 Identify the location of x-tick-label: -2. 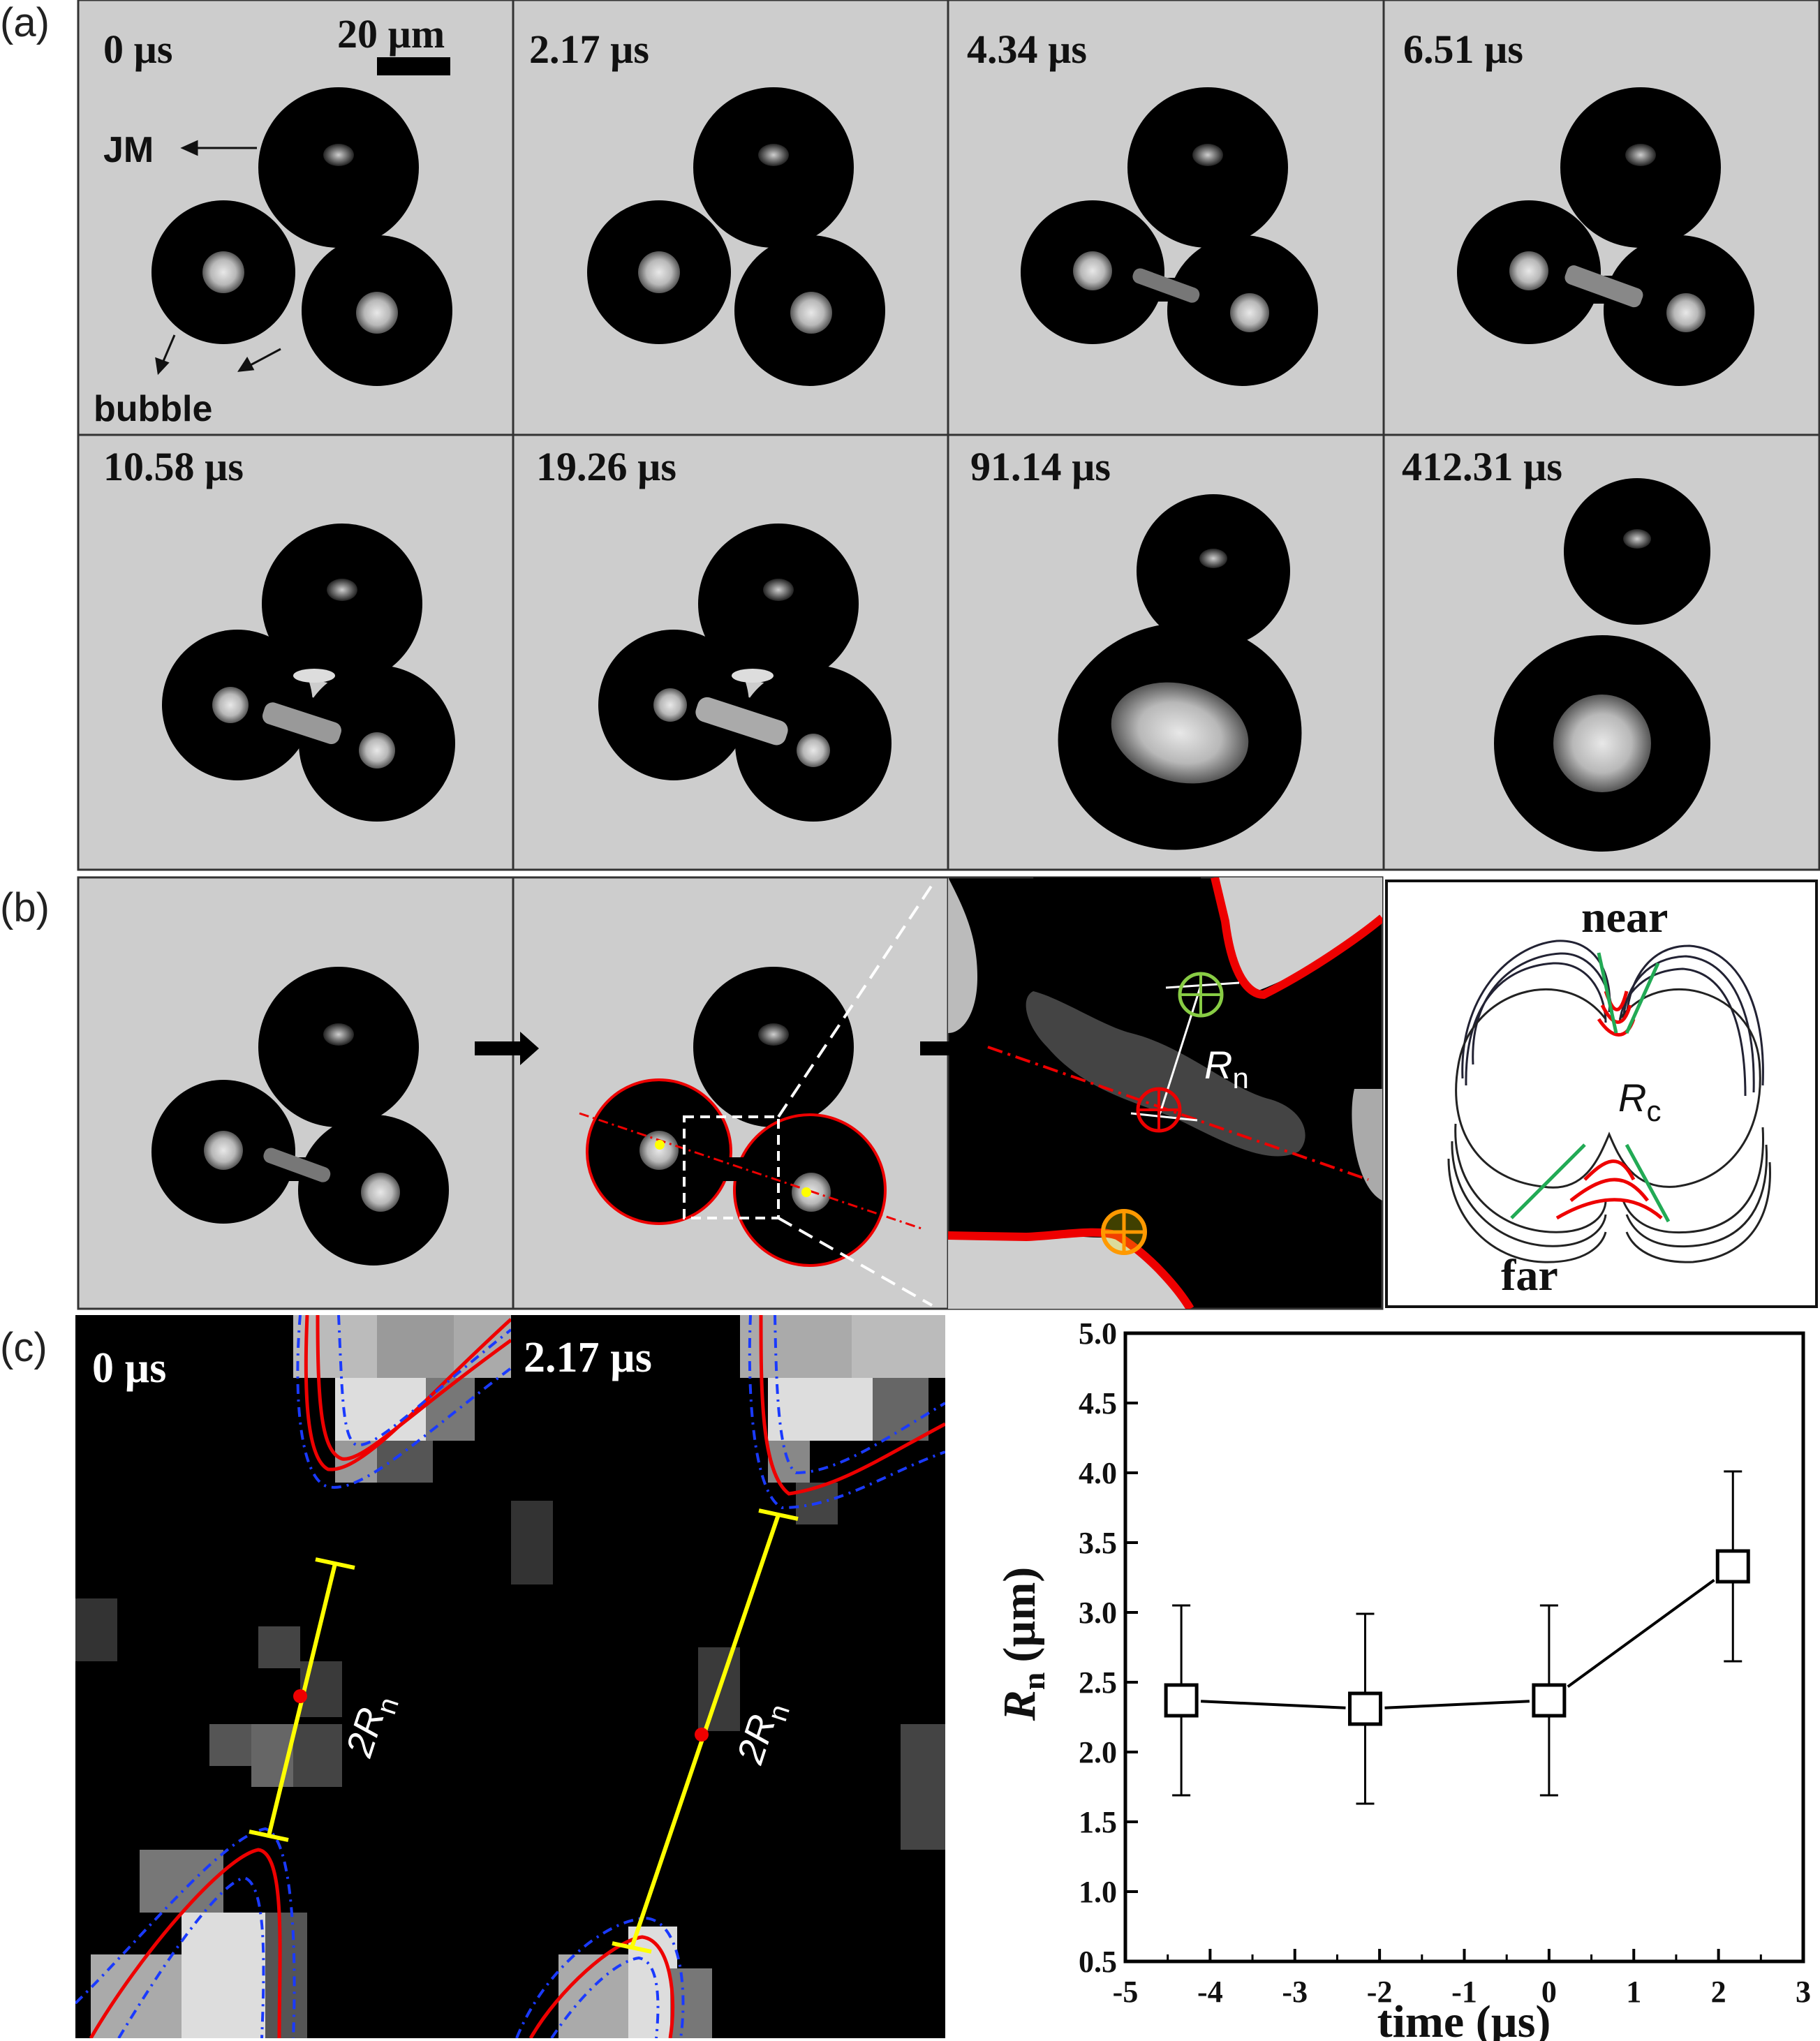
(1380, 1992).